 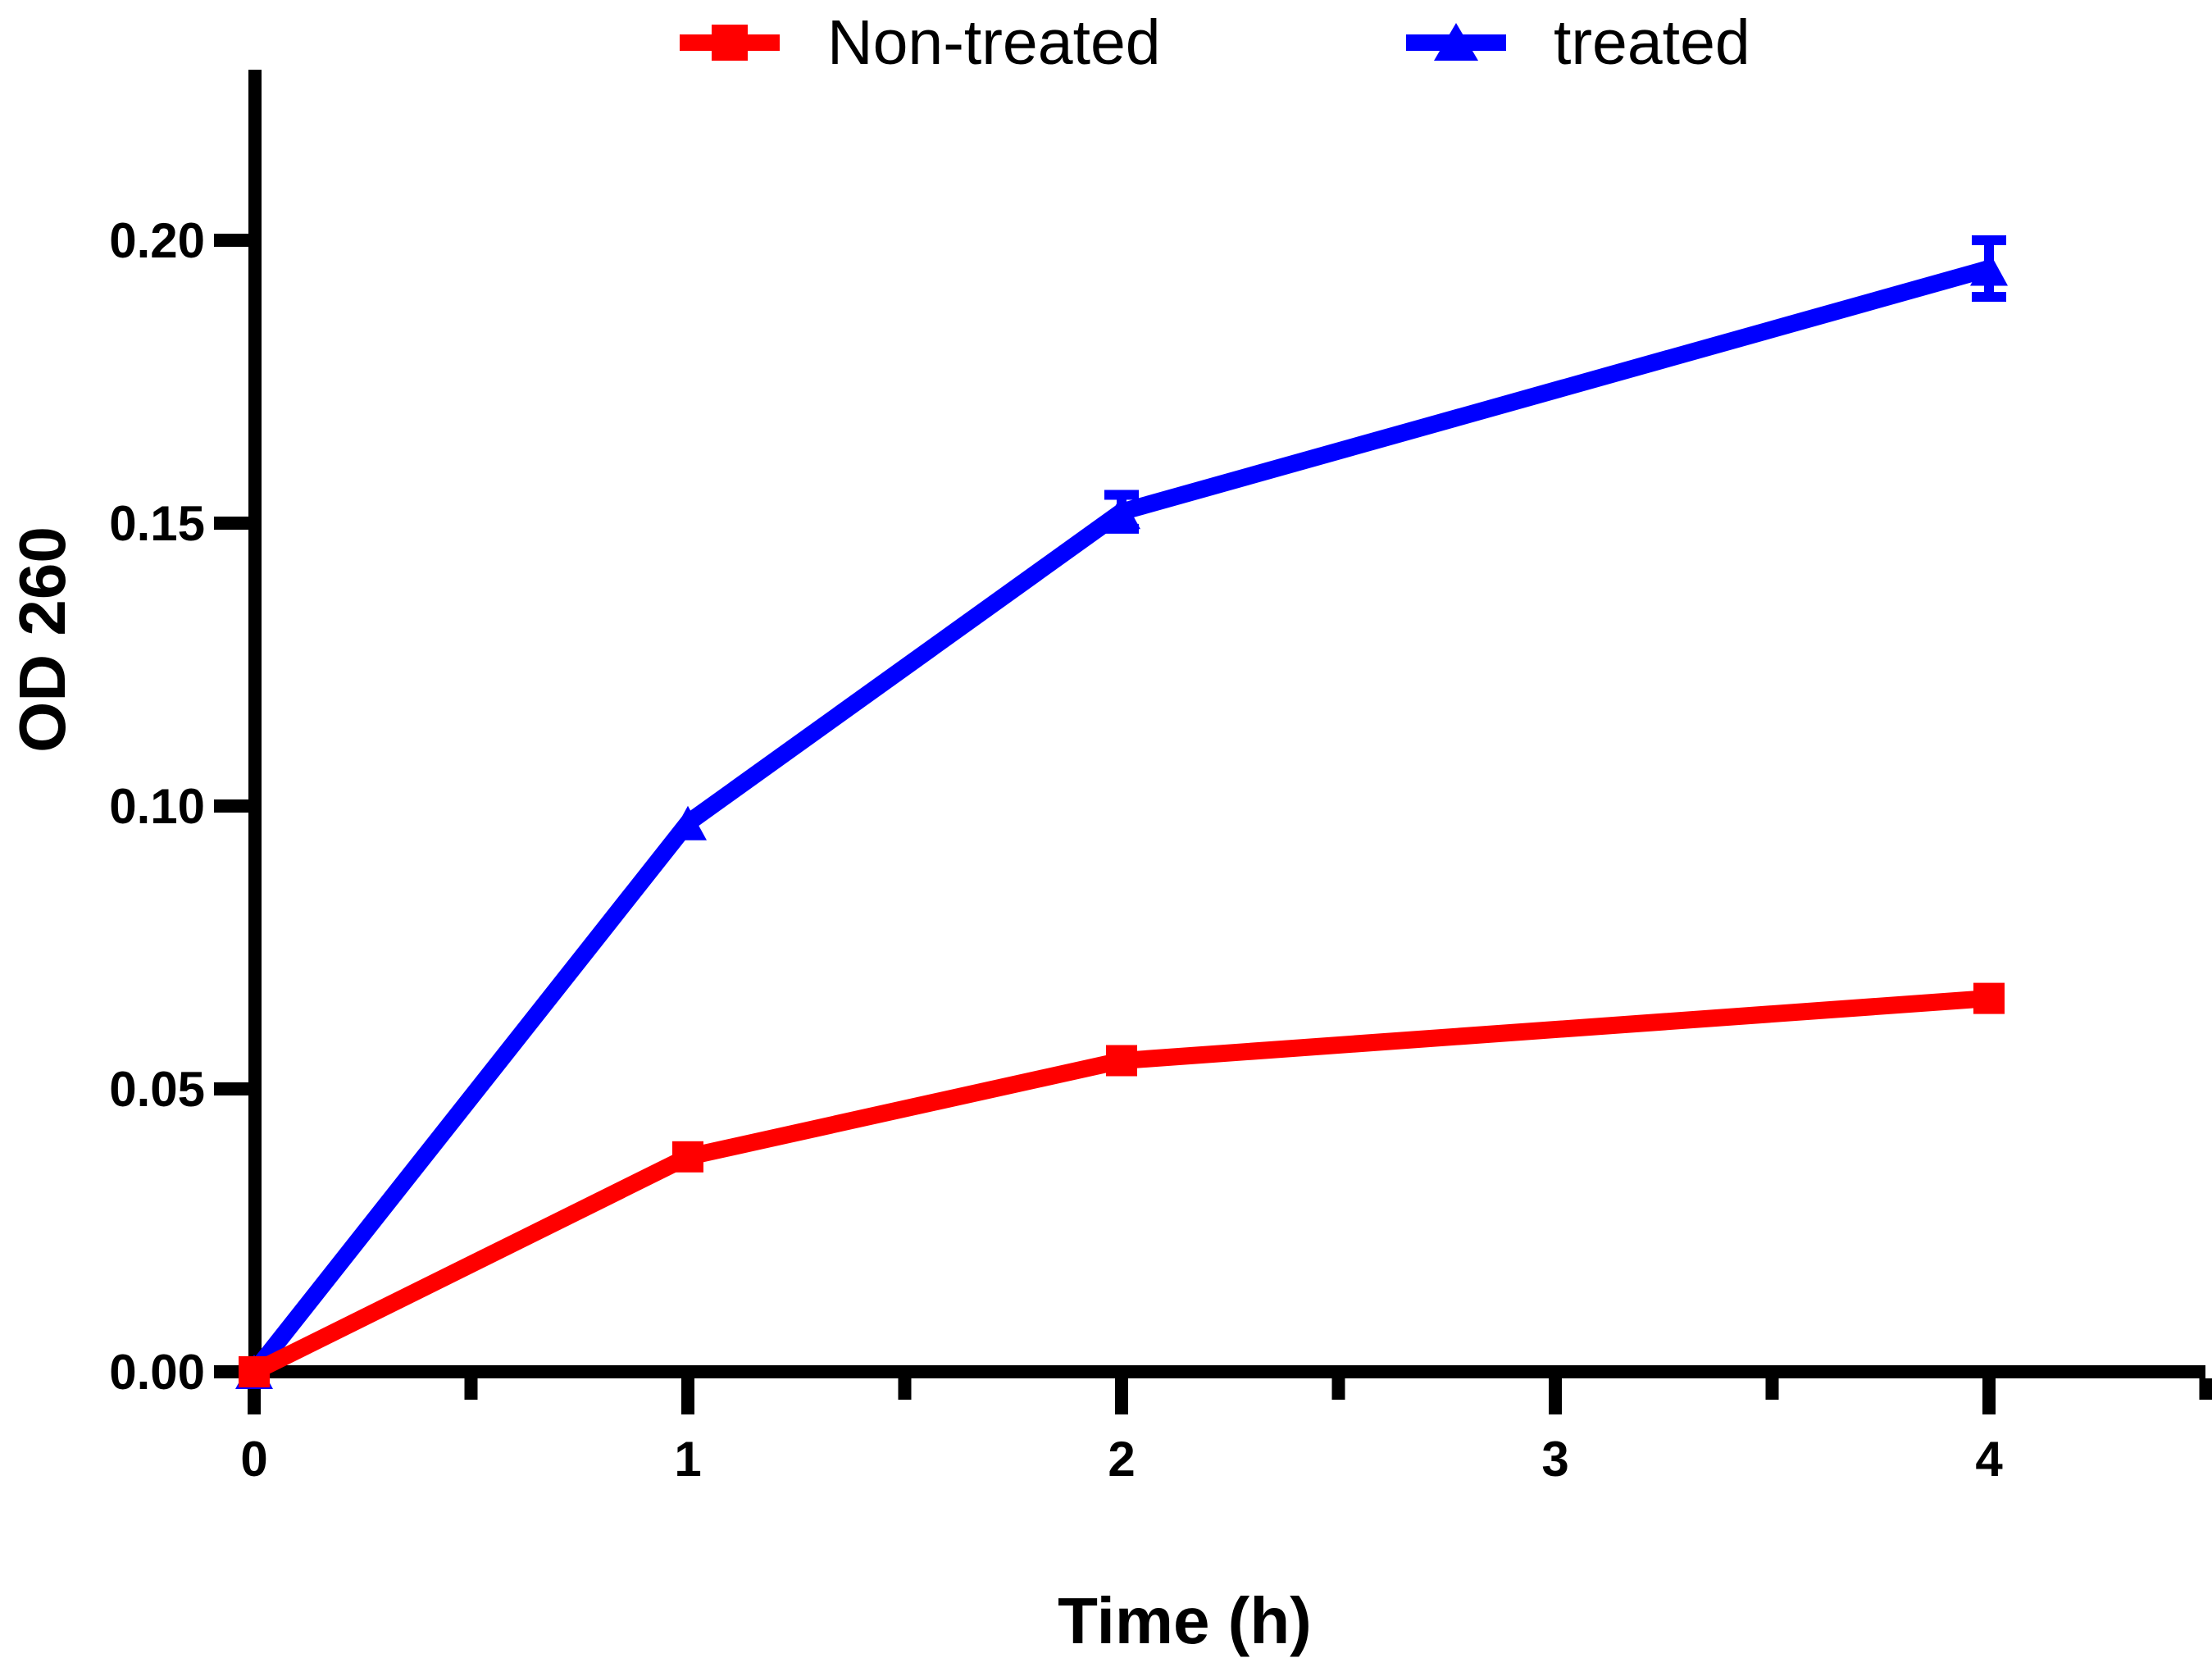 What do you see at coordinates (43, 640) in the screenshot?
I see `y-axis-title: OD 260` at bounding box center [43, 640].